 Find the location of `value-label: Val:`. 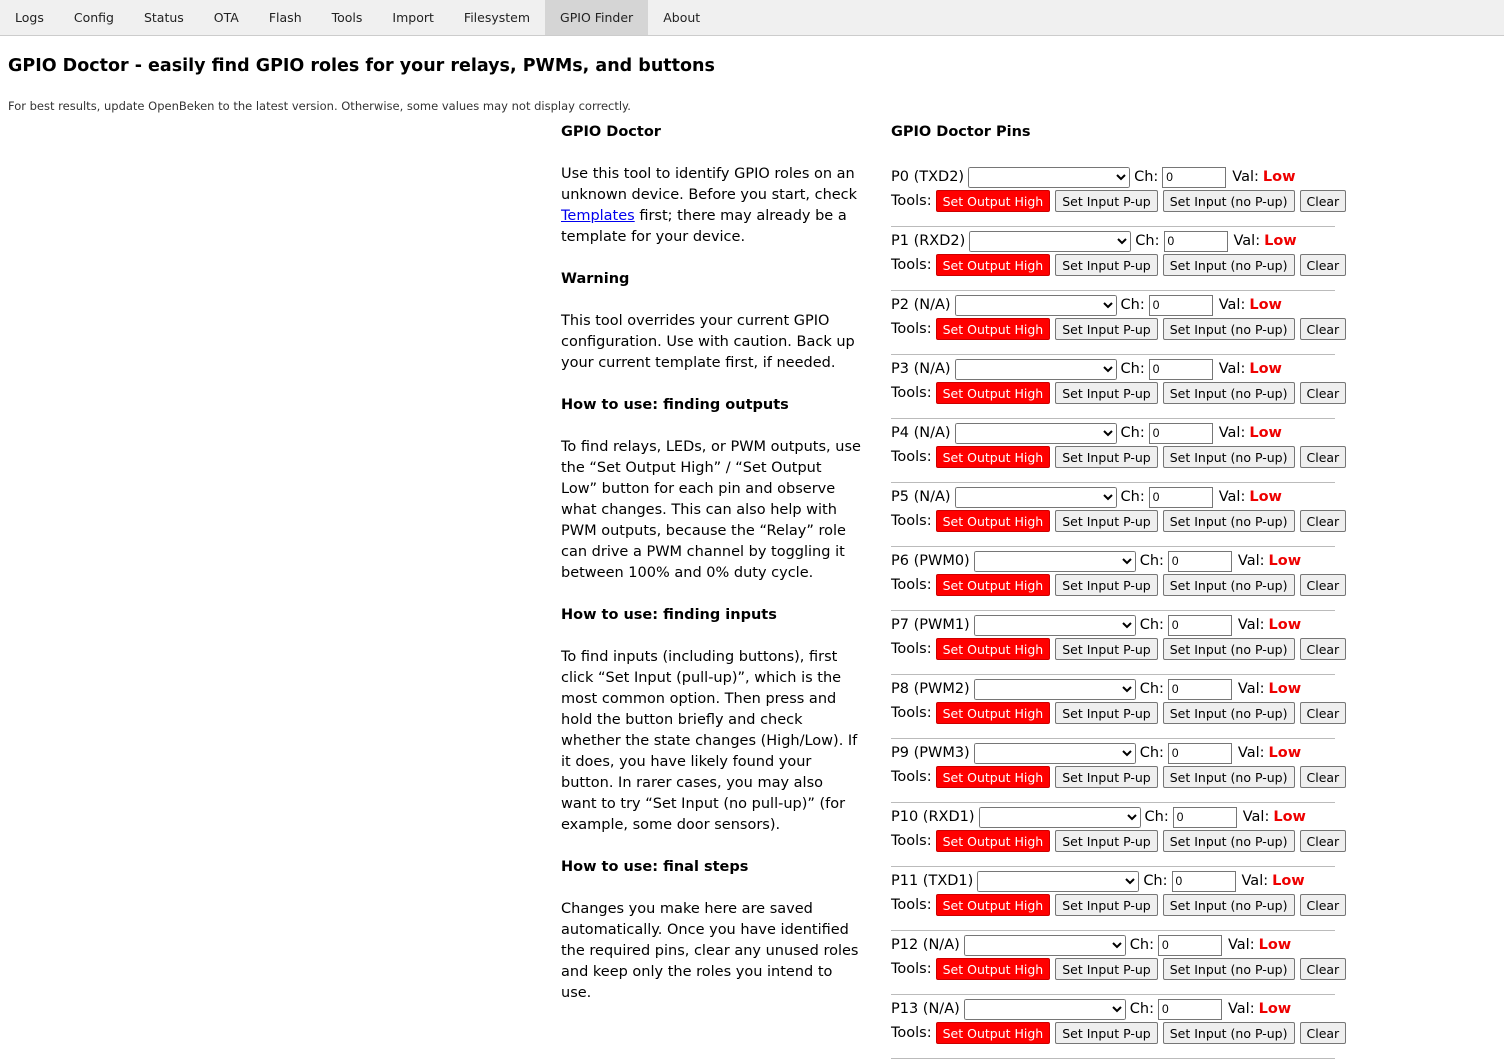

value-label: Val: is located at coordinates (1251, 561).